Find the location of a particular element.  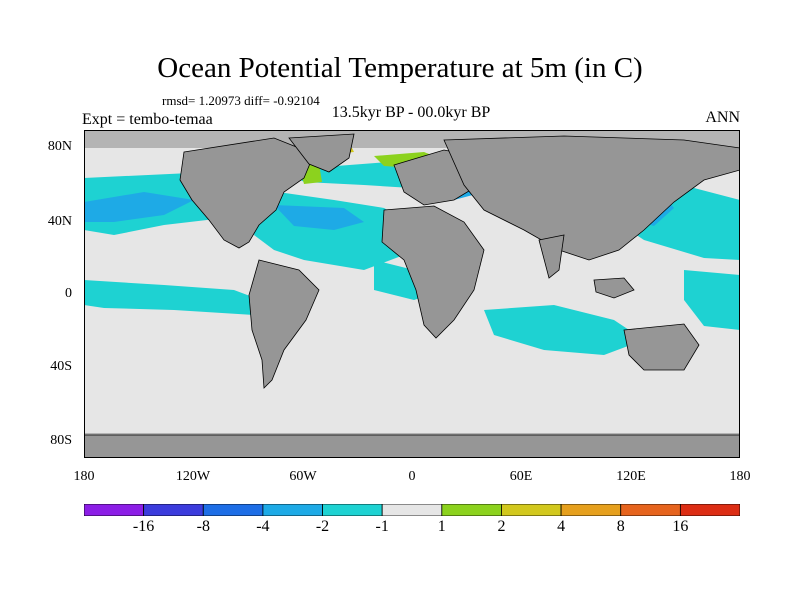

lon-label-180e: 180 is located at coordinates (740, 476).